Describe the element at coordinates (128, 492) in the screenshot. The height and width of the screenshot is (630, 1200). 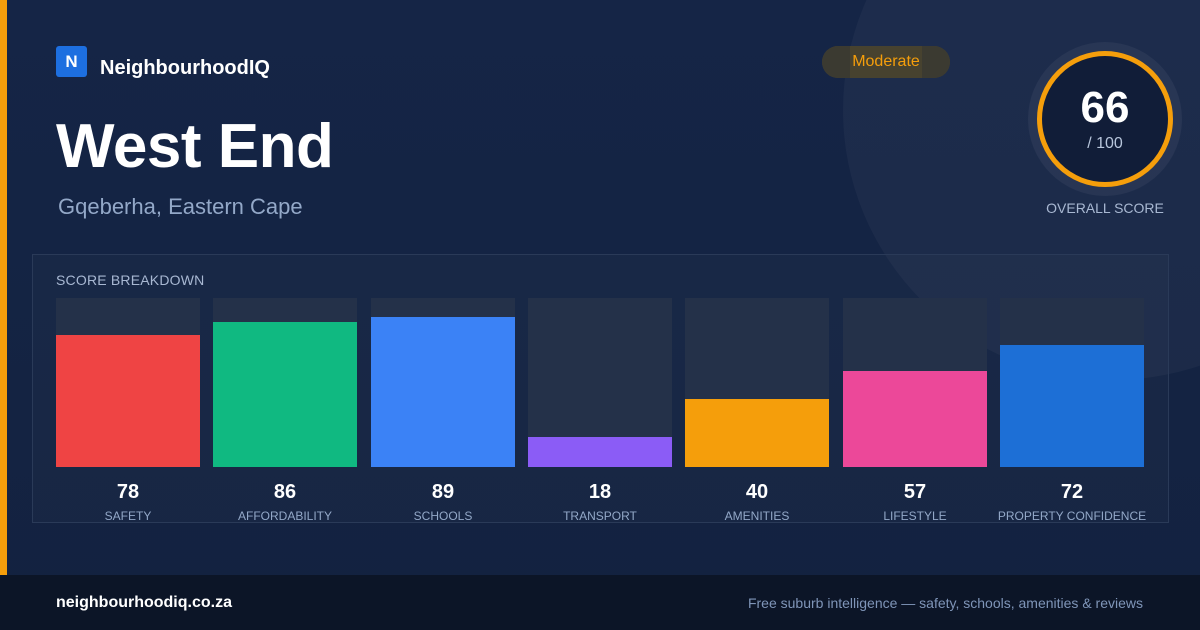
I see `bar-value-safety: 78` at that location.